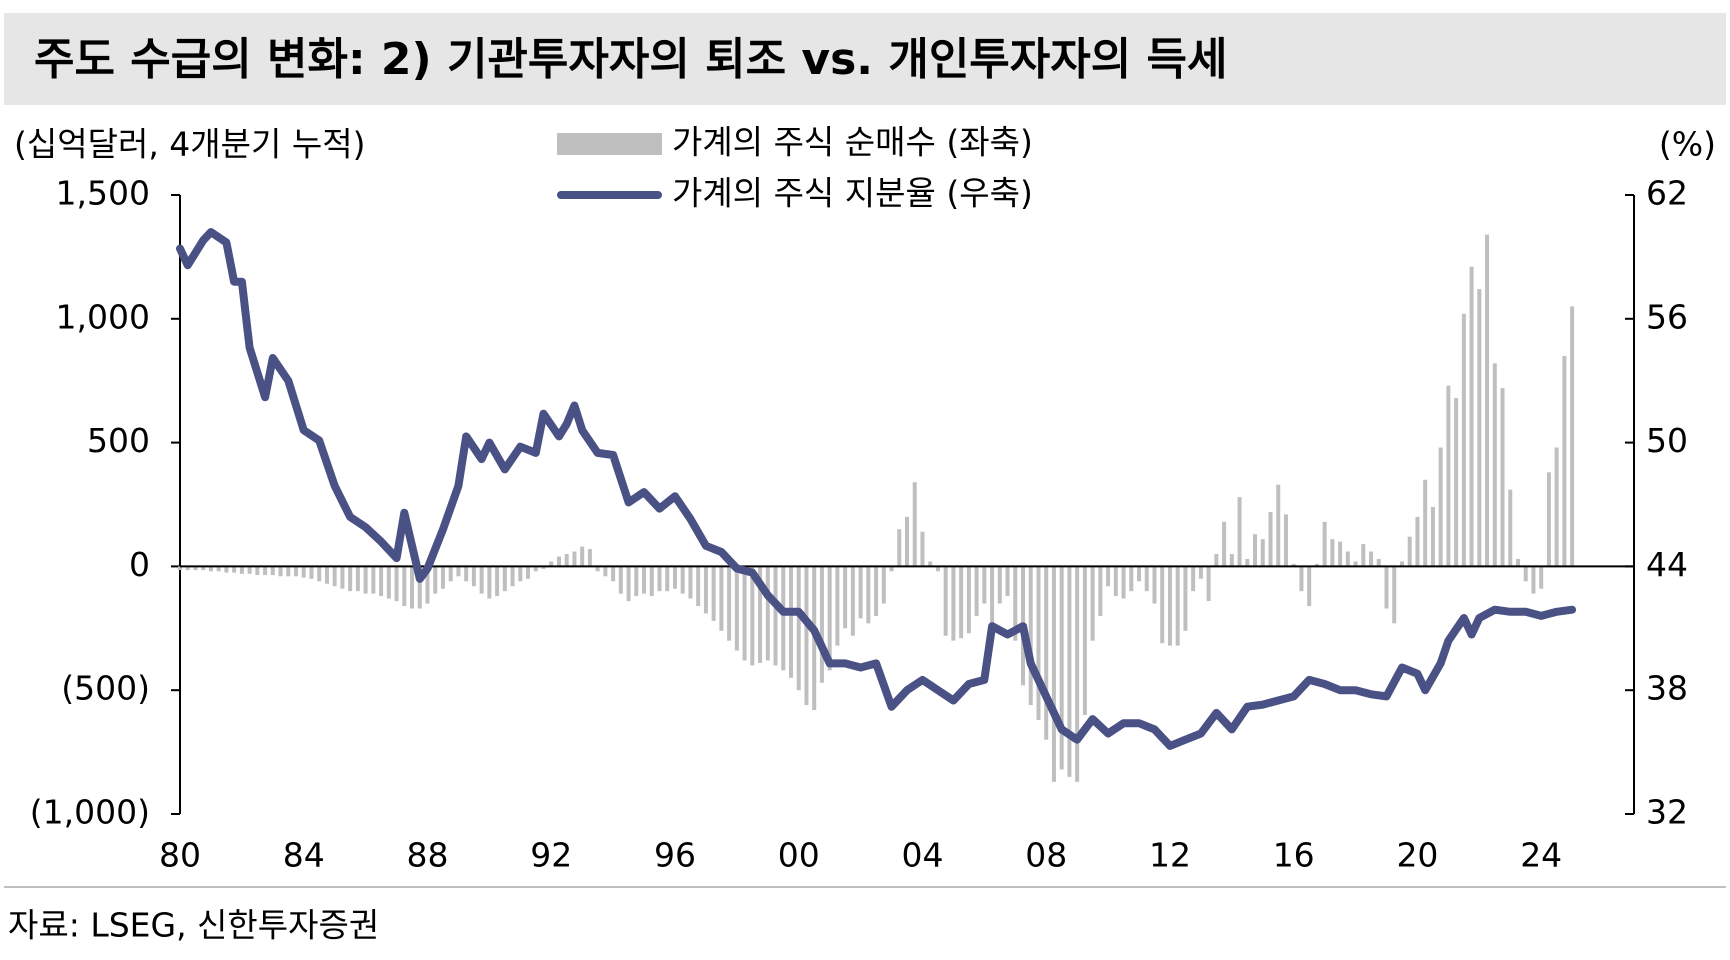 The image size is (1730, 960). Describe the element at coordinates (1417, 855) in the screenshot. I see `x-tick-label: 20` at that location.